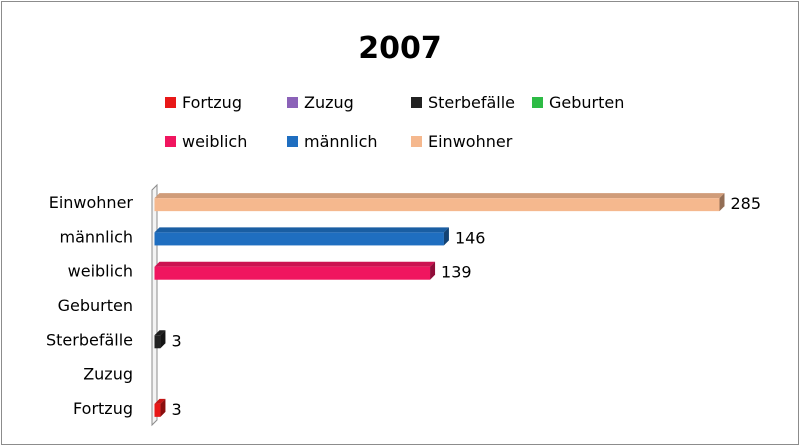 This screenshot has width=800, height=446. Describe the element at coordinates (341, 141) in the screenshot. I see `legend-label: männlich` at that location.